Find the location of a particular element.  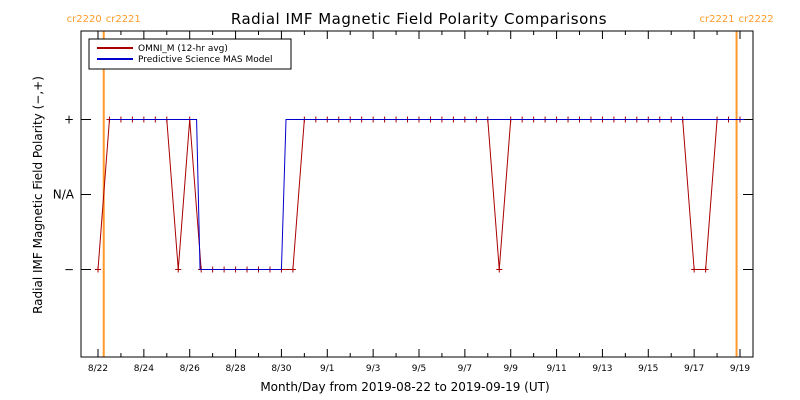

x-tick-label: 9/13 is located at coordinates (602, 369).